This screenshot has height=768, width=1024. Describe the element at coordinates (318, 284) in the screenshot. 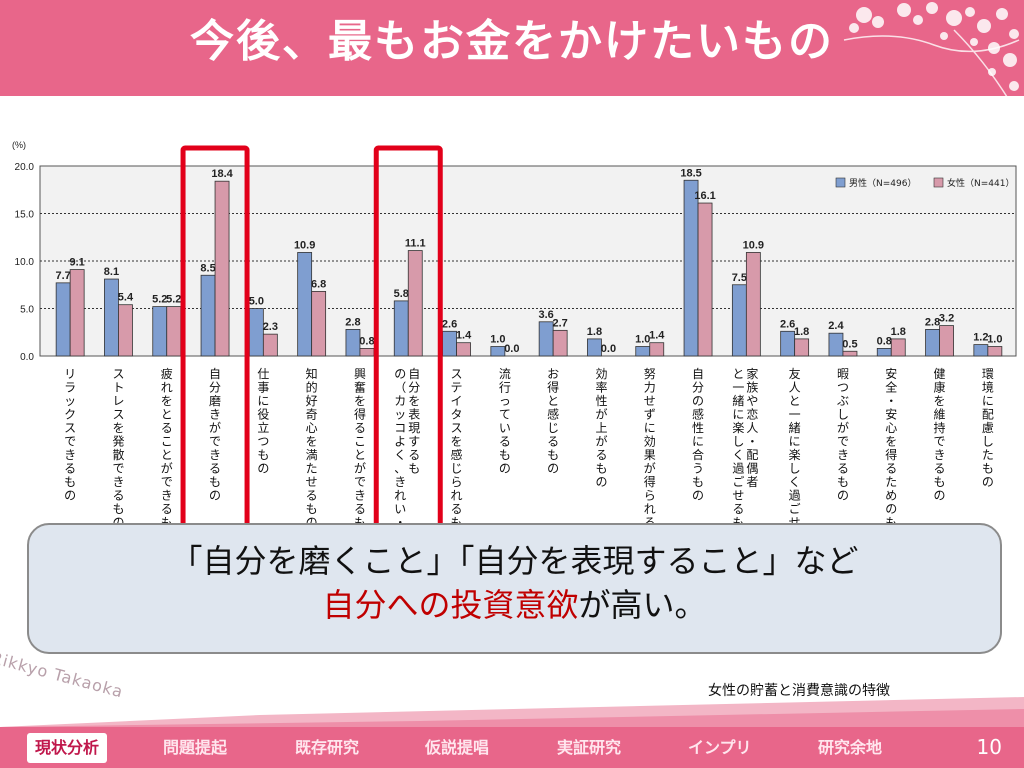

I see `value-label-female: 6.8` at that location.